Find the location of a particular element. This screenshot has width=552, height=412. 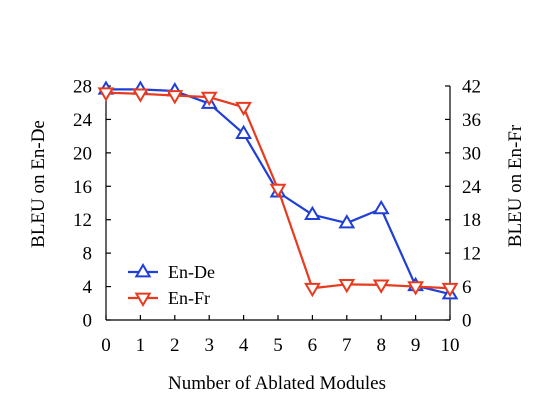

y-left-tick-label: 16 is located at coordinates (82, 187).